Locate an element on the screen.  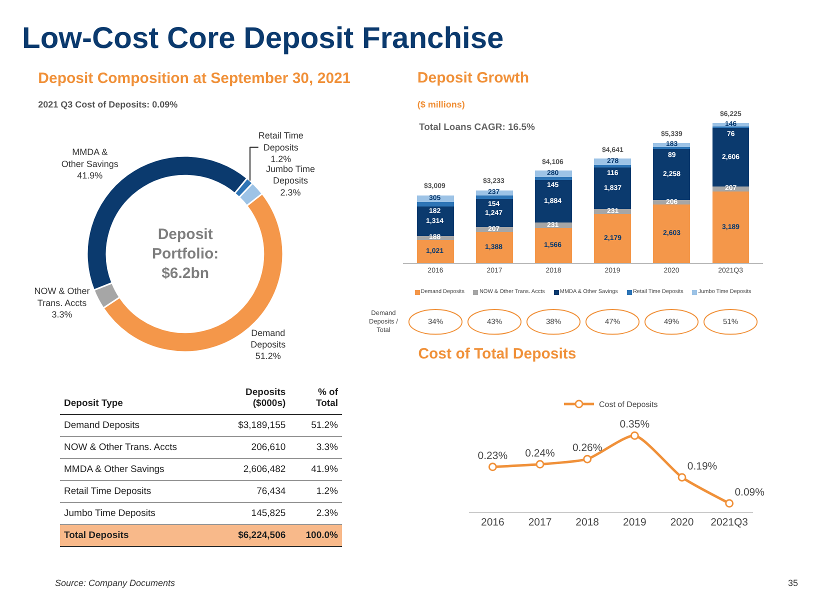
category-label: Total Deposits is located at coordinates (139, 535).